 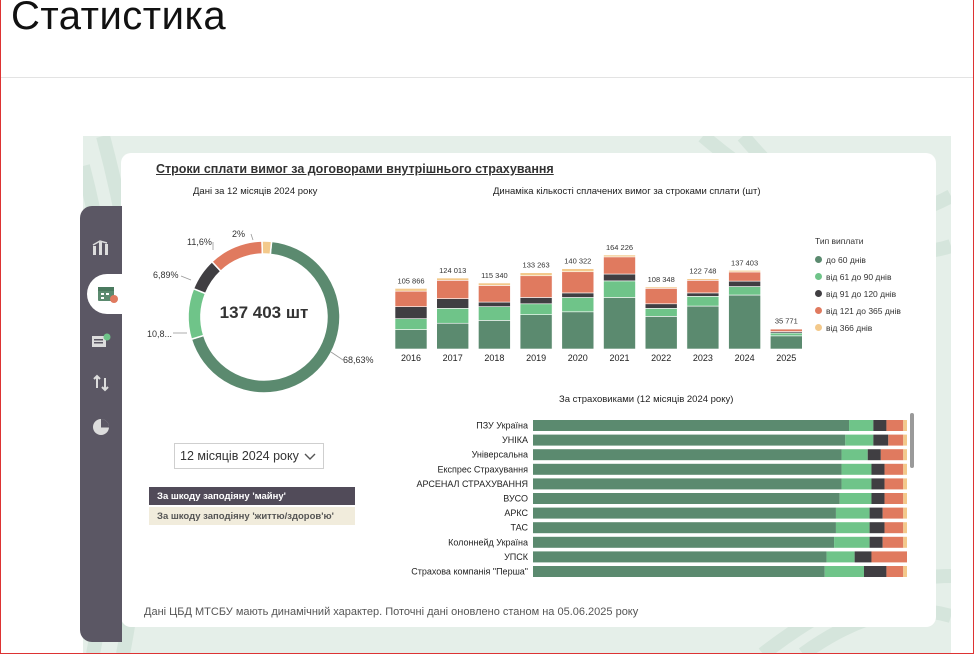 What do you see at coordinates (839, 241) in the screenshot?
I see `legend-title: Тип виплати` at bounding box center [839, 241].